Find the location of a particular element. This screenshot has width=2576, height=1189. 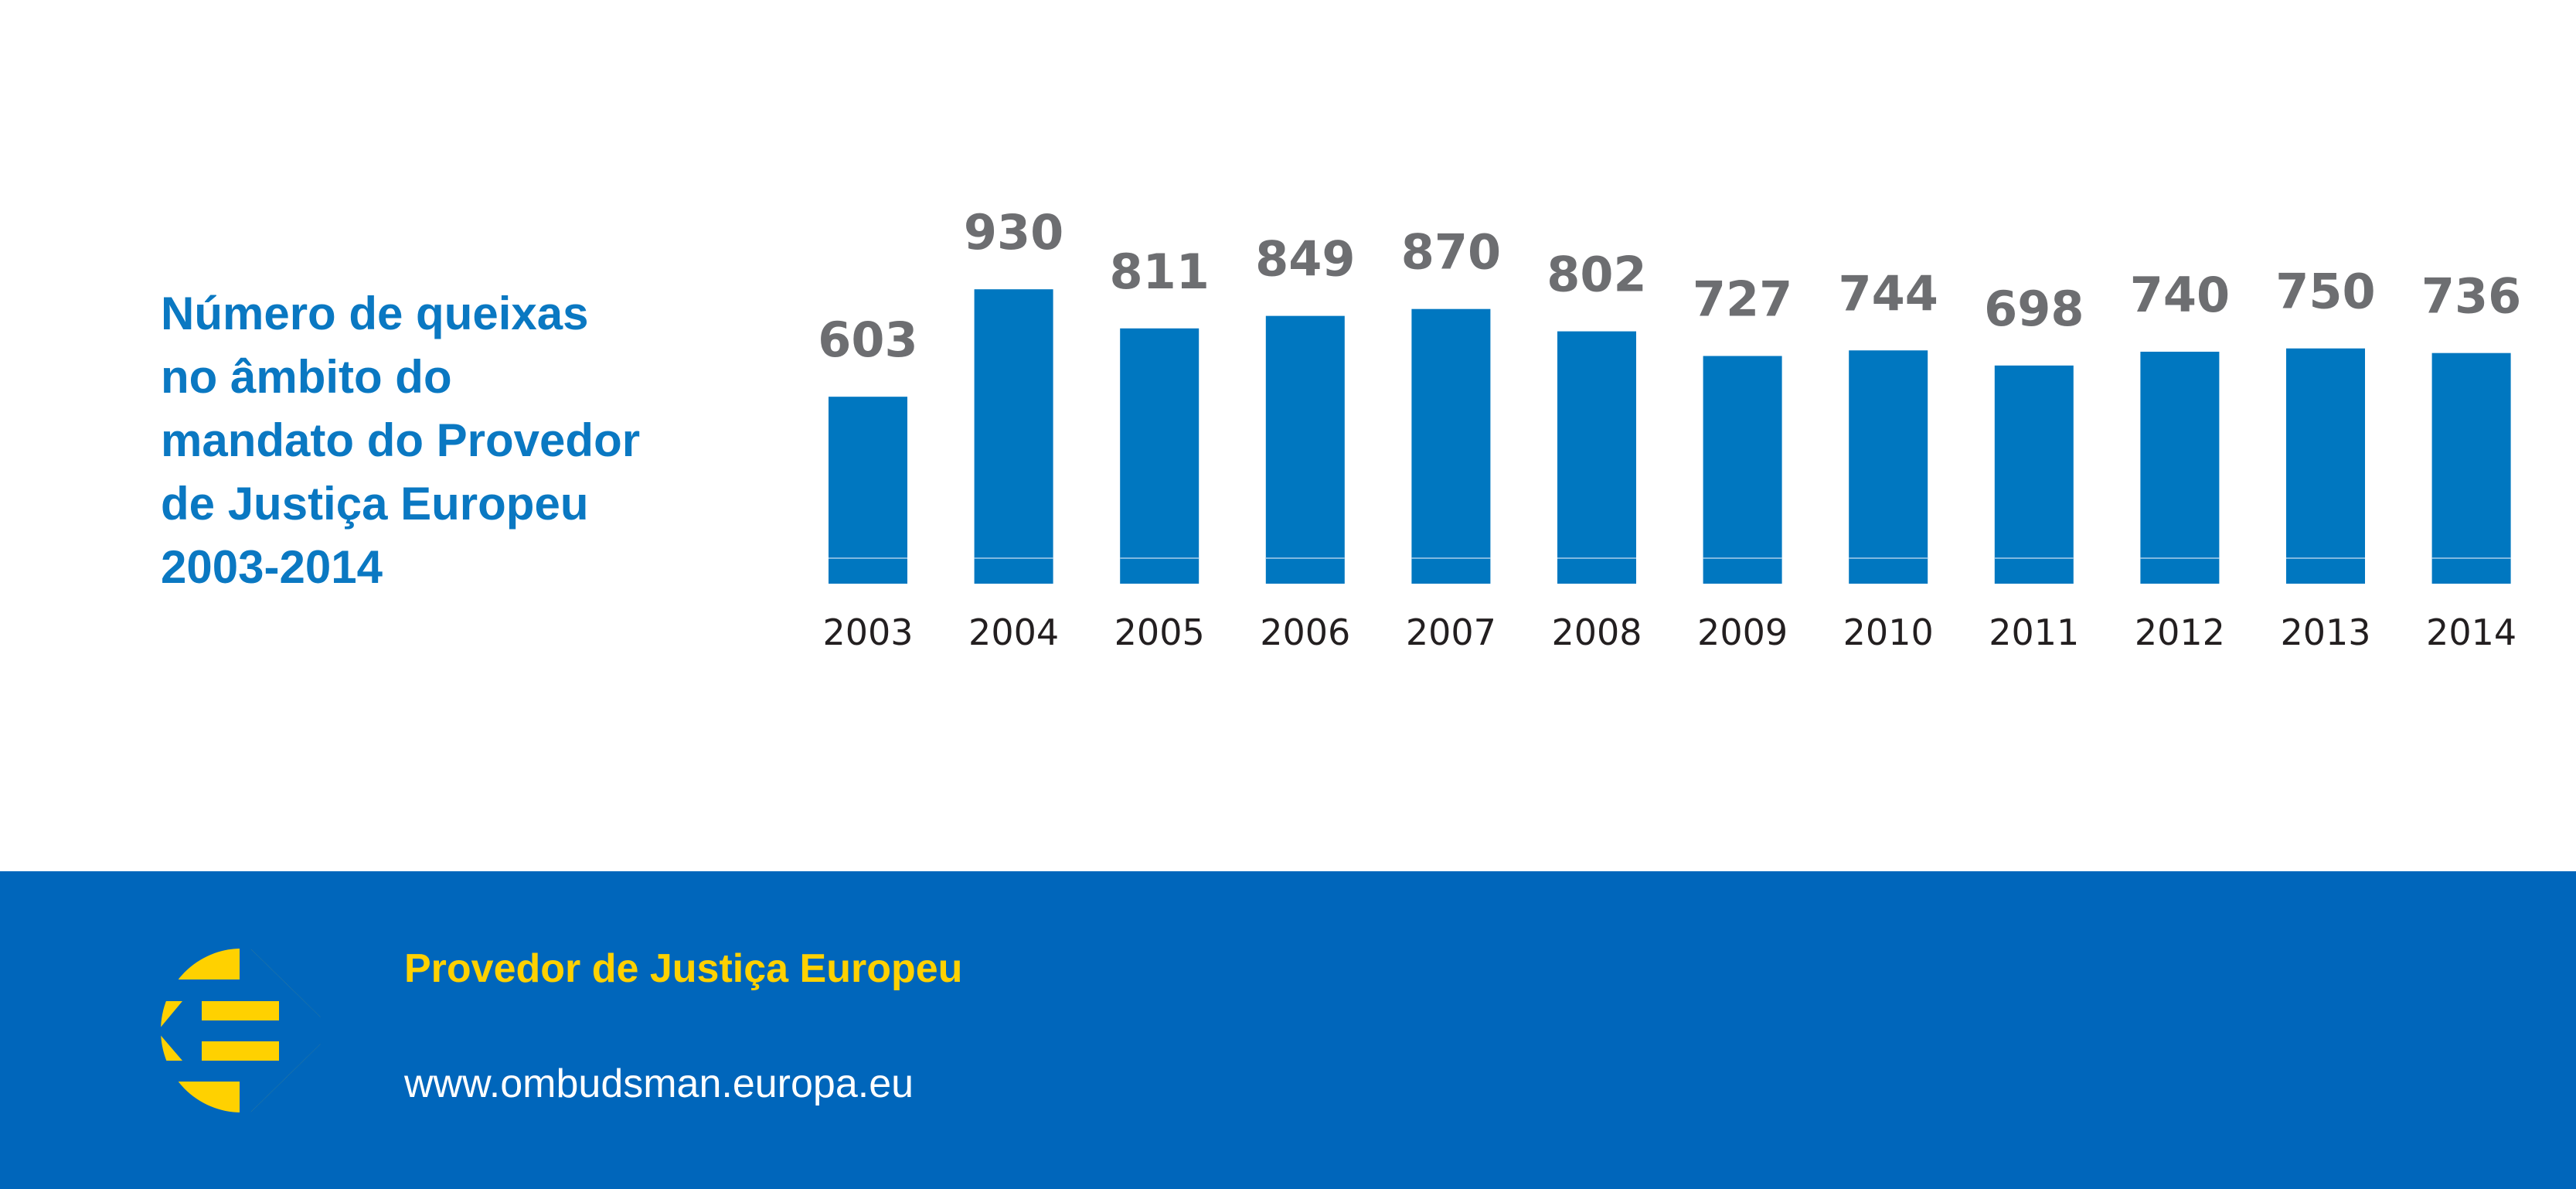

value-label: 736 is located at coordinates (2471, 296).